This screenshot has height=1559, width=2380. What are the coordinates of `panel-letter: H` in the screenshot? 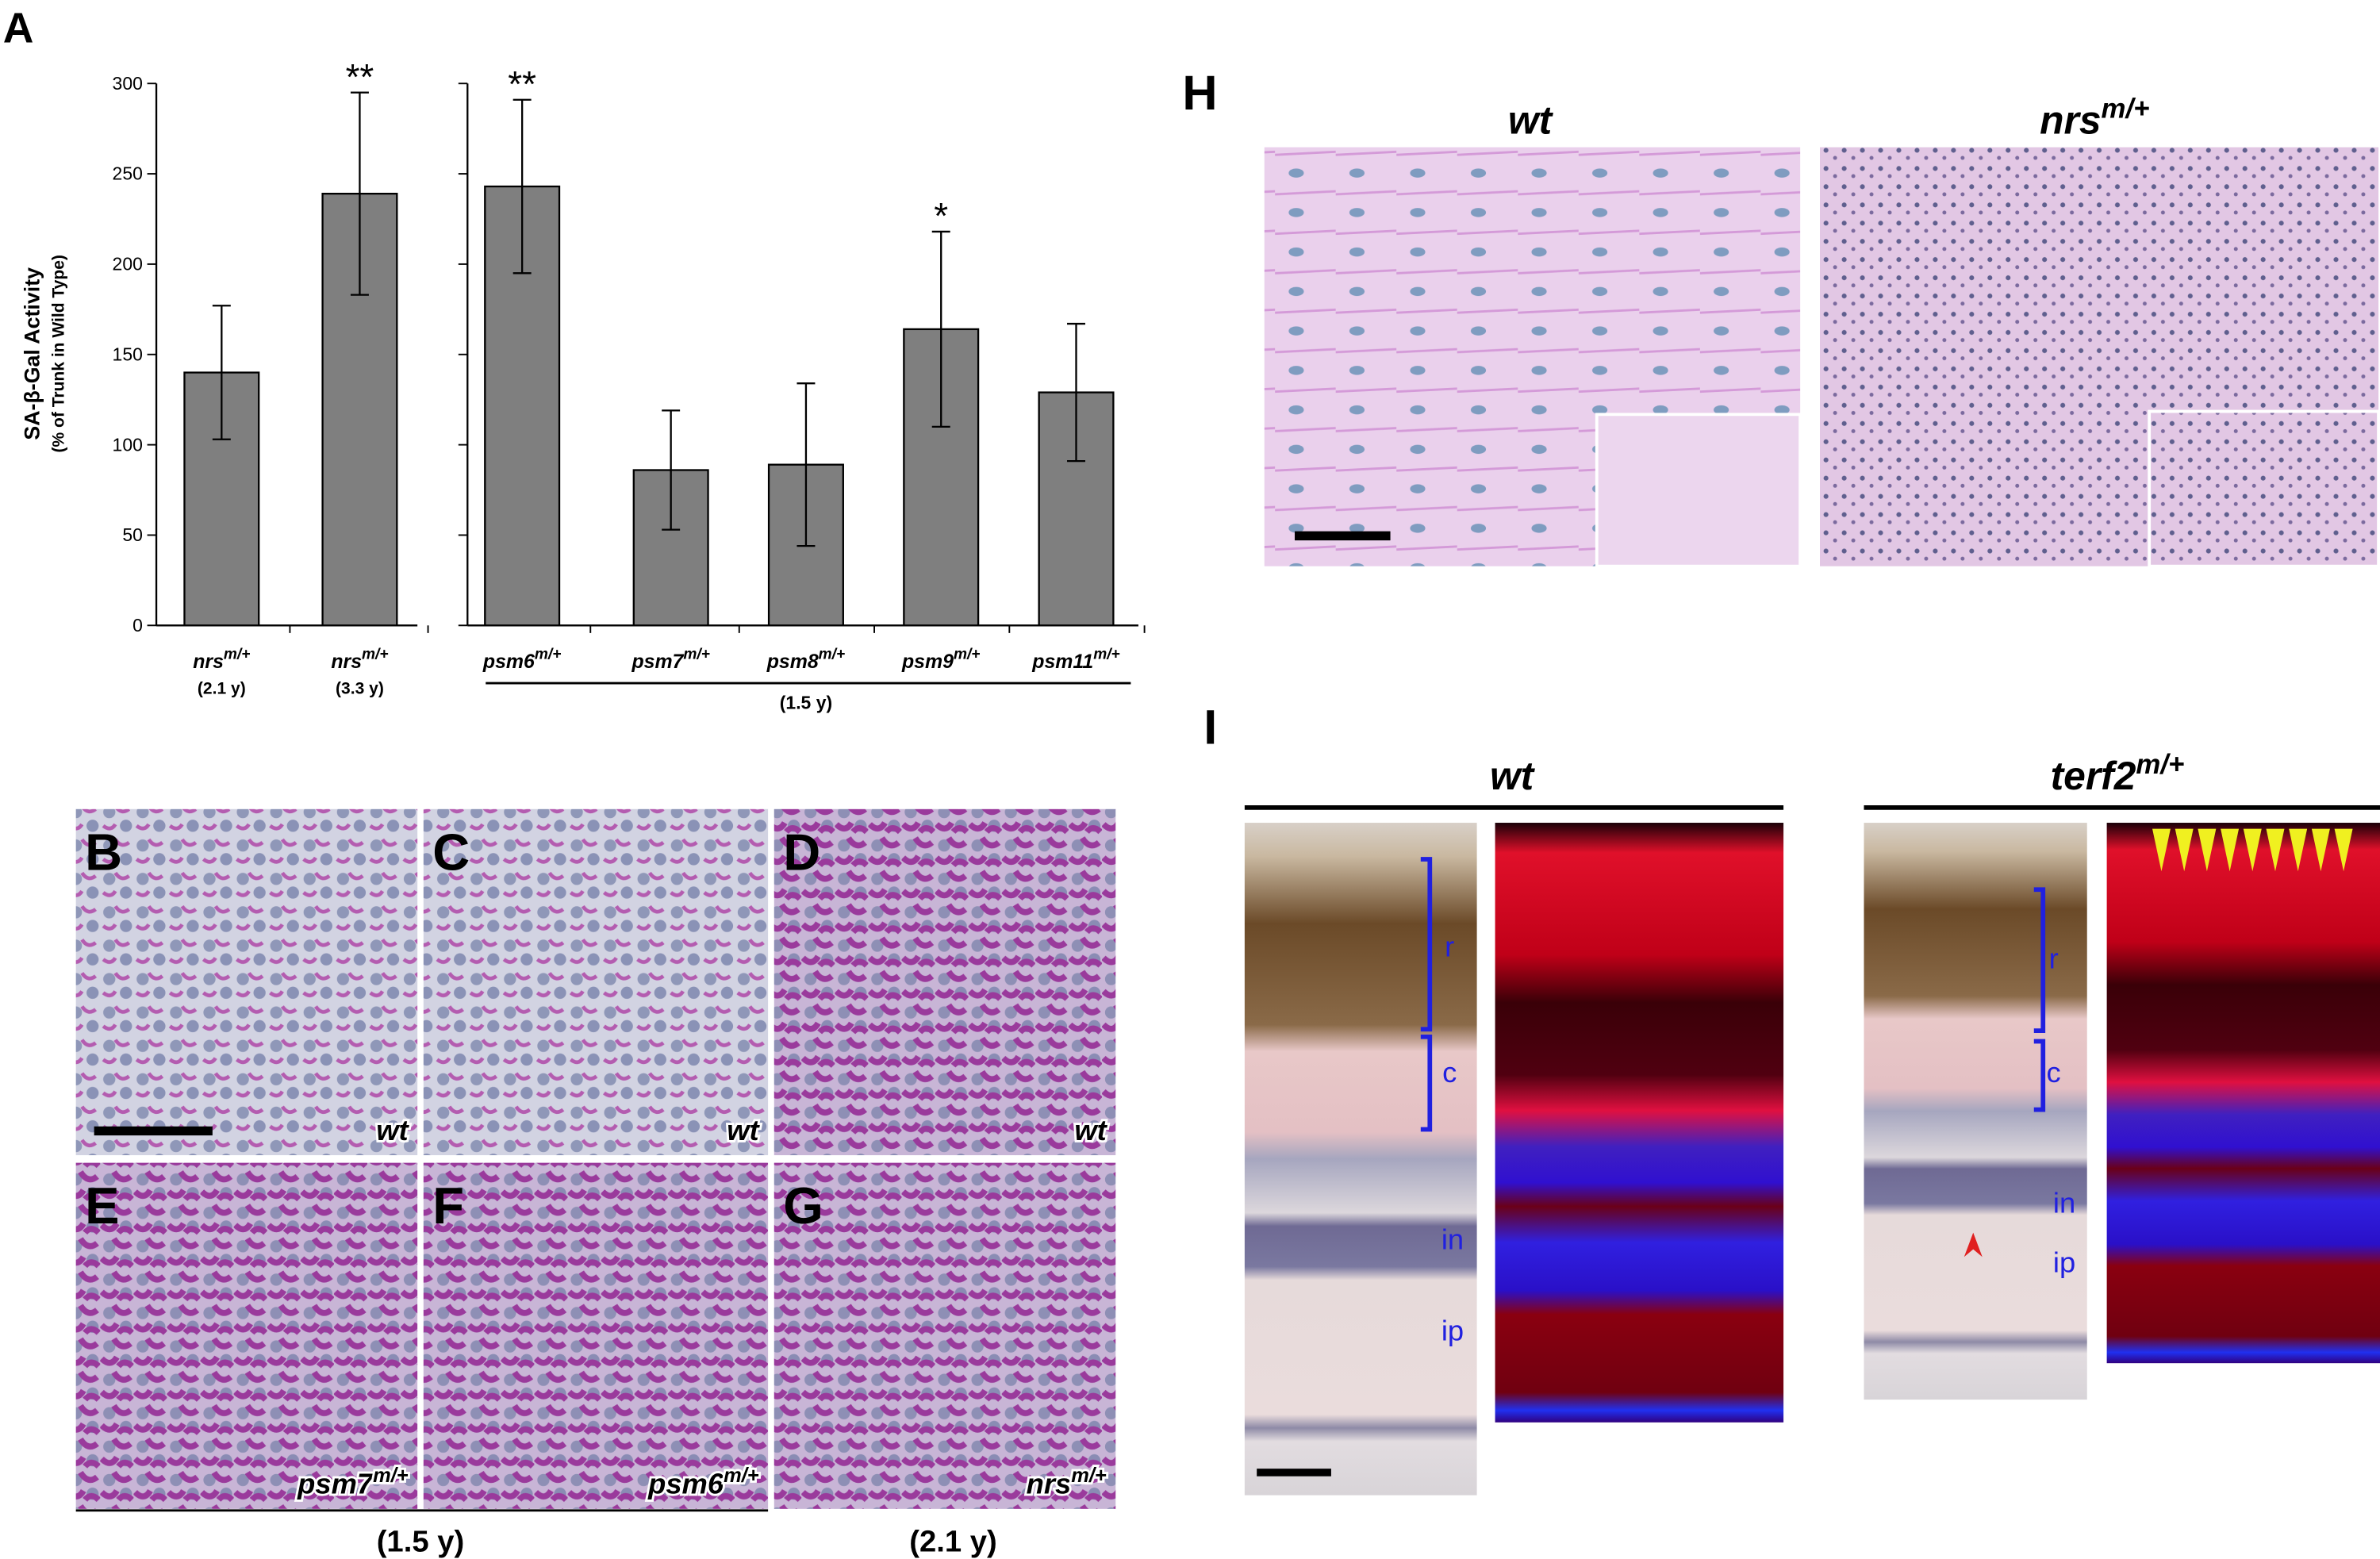 It's located at (1199, 93).